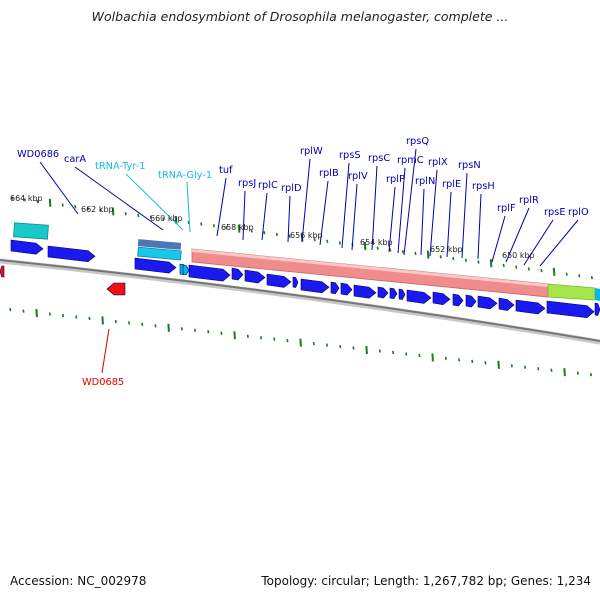 This screenshot has height=600, width=600. What do you see at coordinates (38, 154) in the screenshot?
I see `gene-label-WD0686: WD0686` at bounding box center [38, 154].